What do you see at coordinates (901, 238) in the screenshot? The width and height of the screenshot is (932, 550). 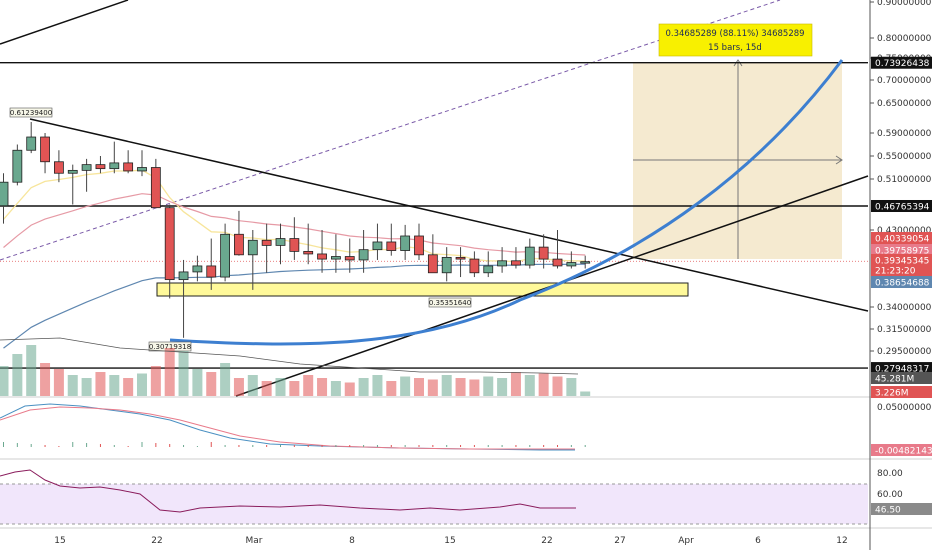 I see `axis-tag-level3: 0.40339054` at bounding box center [901, 238].